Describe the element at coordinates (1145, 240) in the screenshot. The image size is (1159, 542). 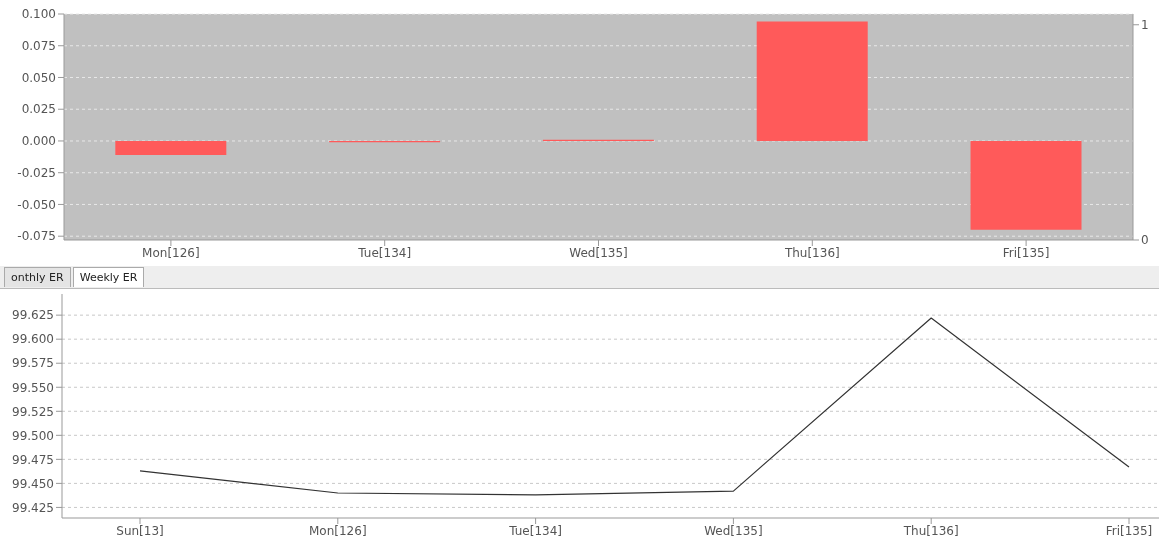
I see `y2-tick-label: 0` at that location.